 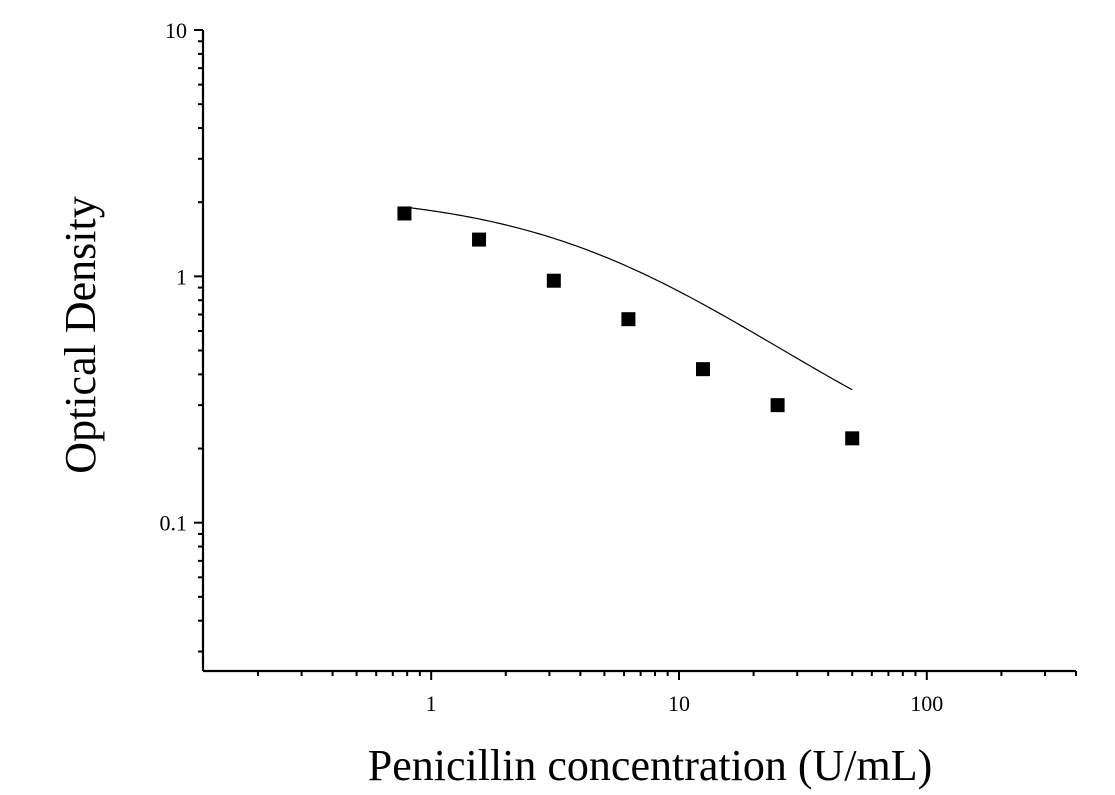 What do you see at coordinates (80, 334) in the screenshot?
I see `y-axis-label: Optical Density` at bounding box center [80, 334].